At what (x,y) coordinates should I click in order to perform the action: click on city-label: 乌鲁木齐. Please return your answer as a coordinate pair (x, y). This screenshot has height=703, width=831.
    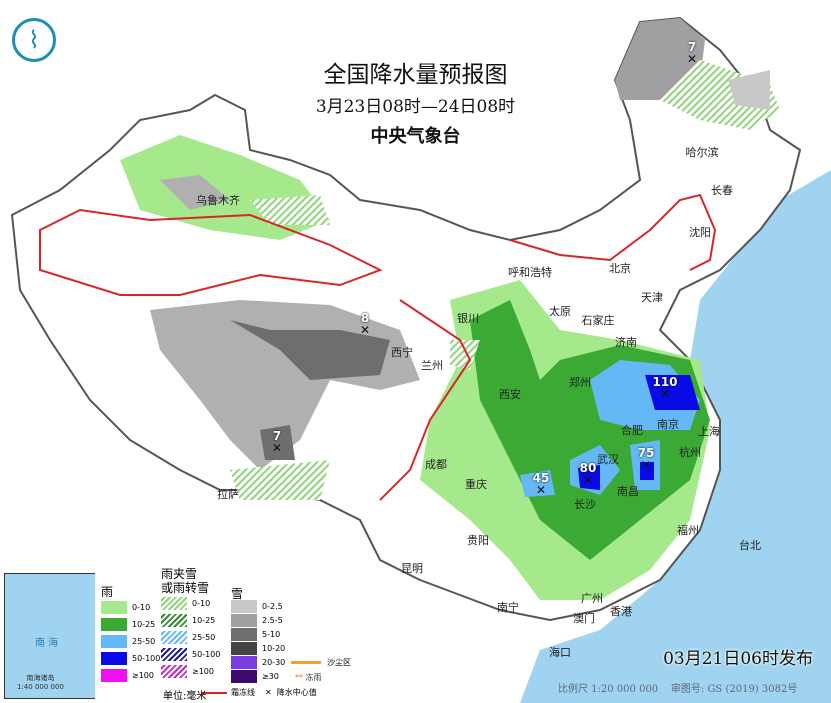
    Looking at the image, I should click on (218, 200).